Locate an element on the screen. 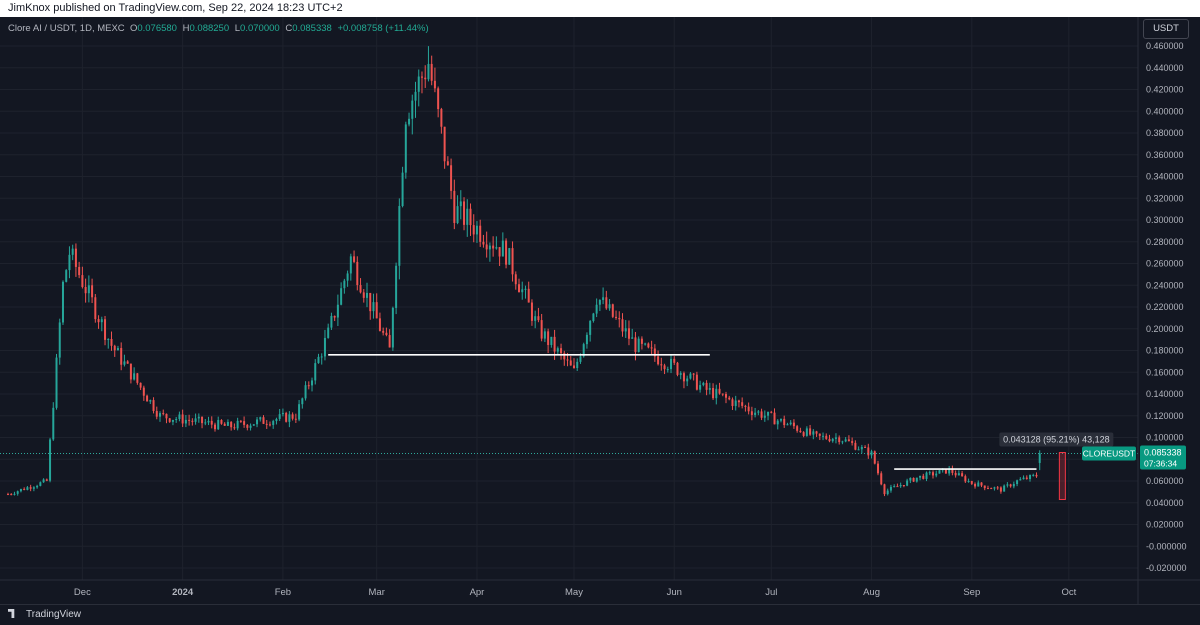 The width and height of the screenshot is (1200, 625). open-label: O is located at coordinates (133, 28).